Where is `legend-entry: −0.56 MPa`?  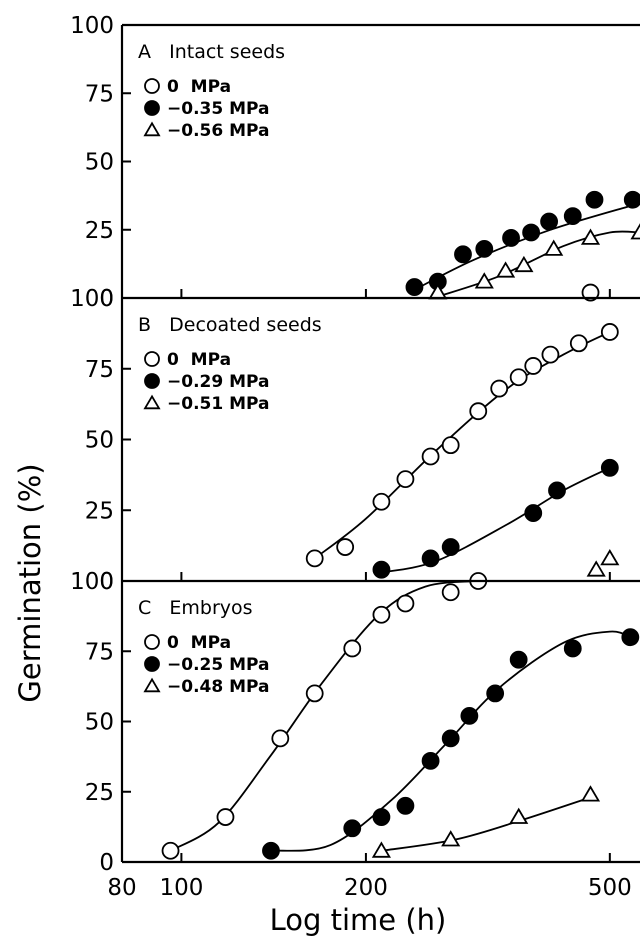 legend-entry: −0.56 MPa is located at coordinates (218, 131).